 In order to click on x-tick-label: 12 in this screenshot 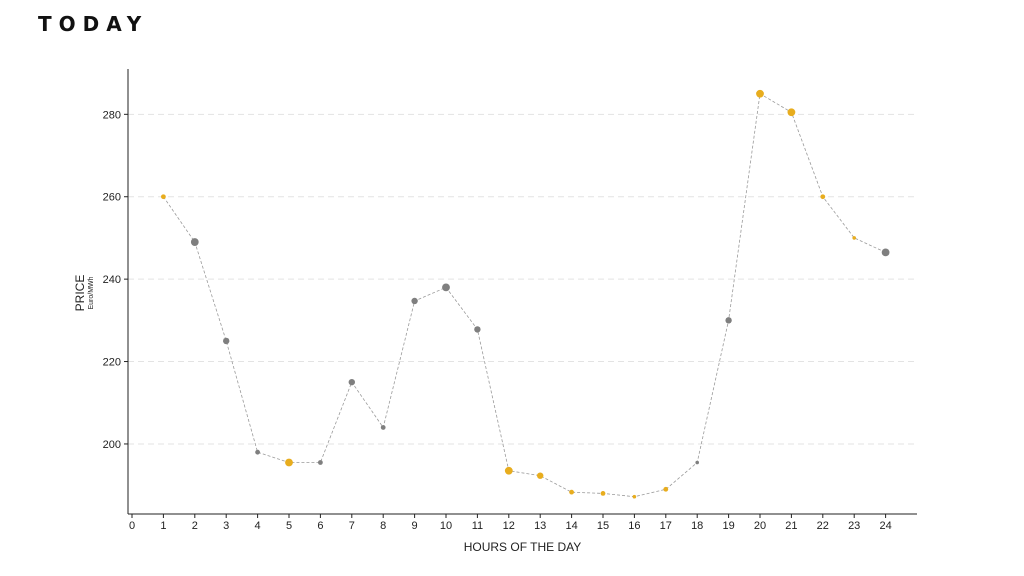, I will do `click(509, 526)`.